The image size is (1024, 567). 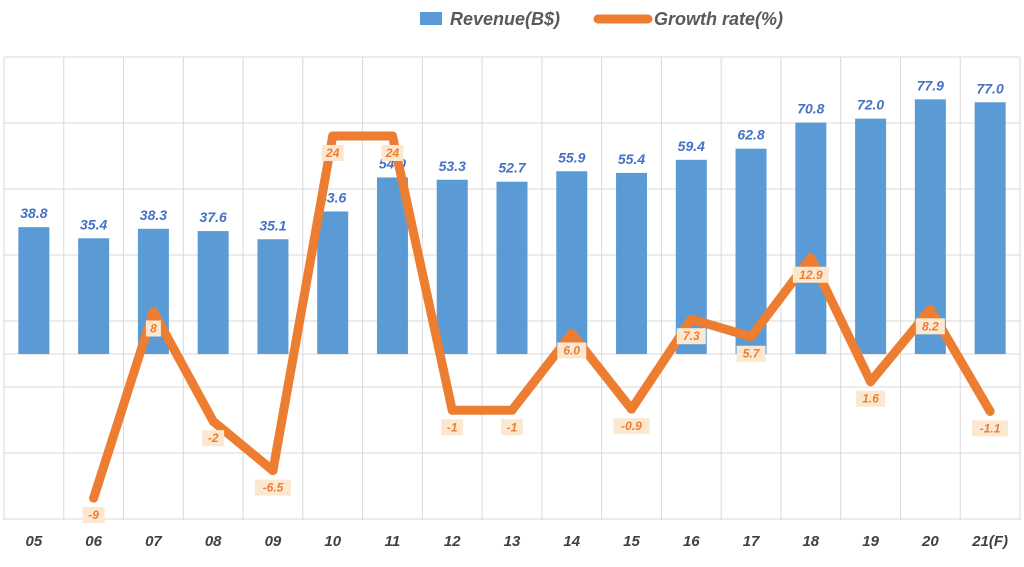 I want to click on x-tick-label: 17, so click(x=751, y=541).